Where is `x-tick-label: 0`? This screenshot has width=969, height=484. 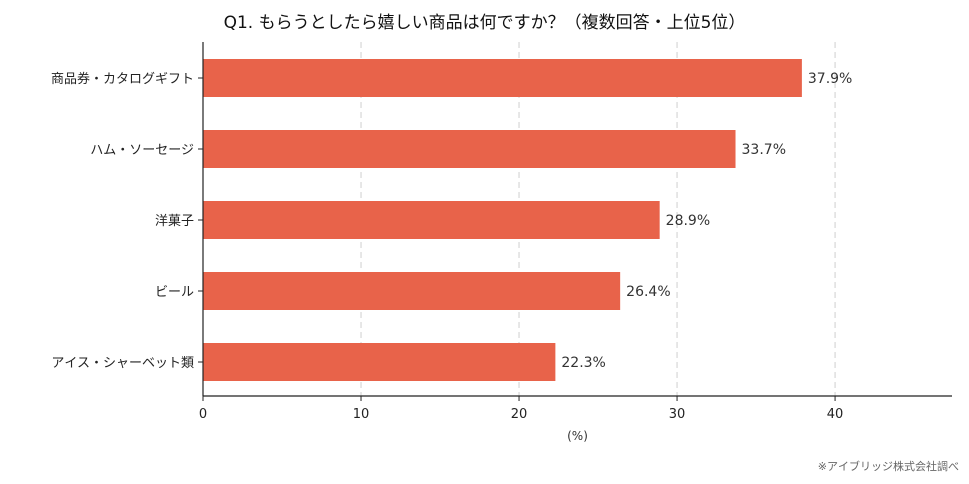
x-tick-label: 0 is located at coordinates (203, 414).